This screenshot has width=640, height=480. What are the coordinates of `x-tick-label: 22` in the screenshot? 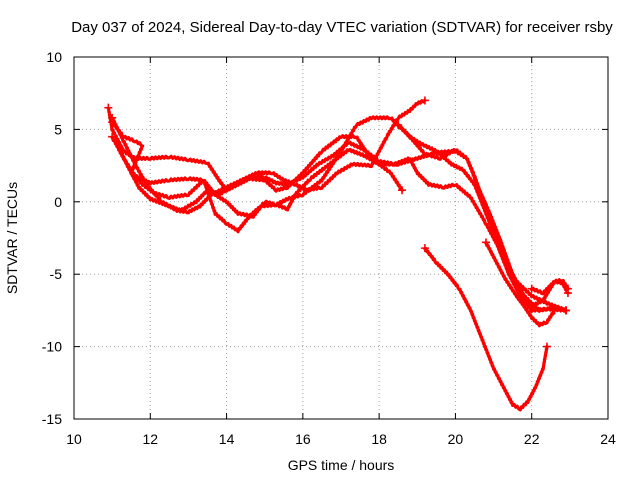 It's located at (532, 439).